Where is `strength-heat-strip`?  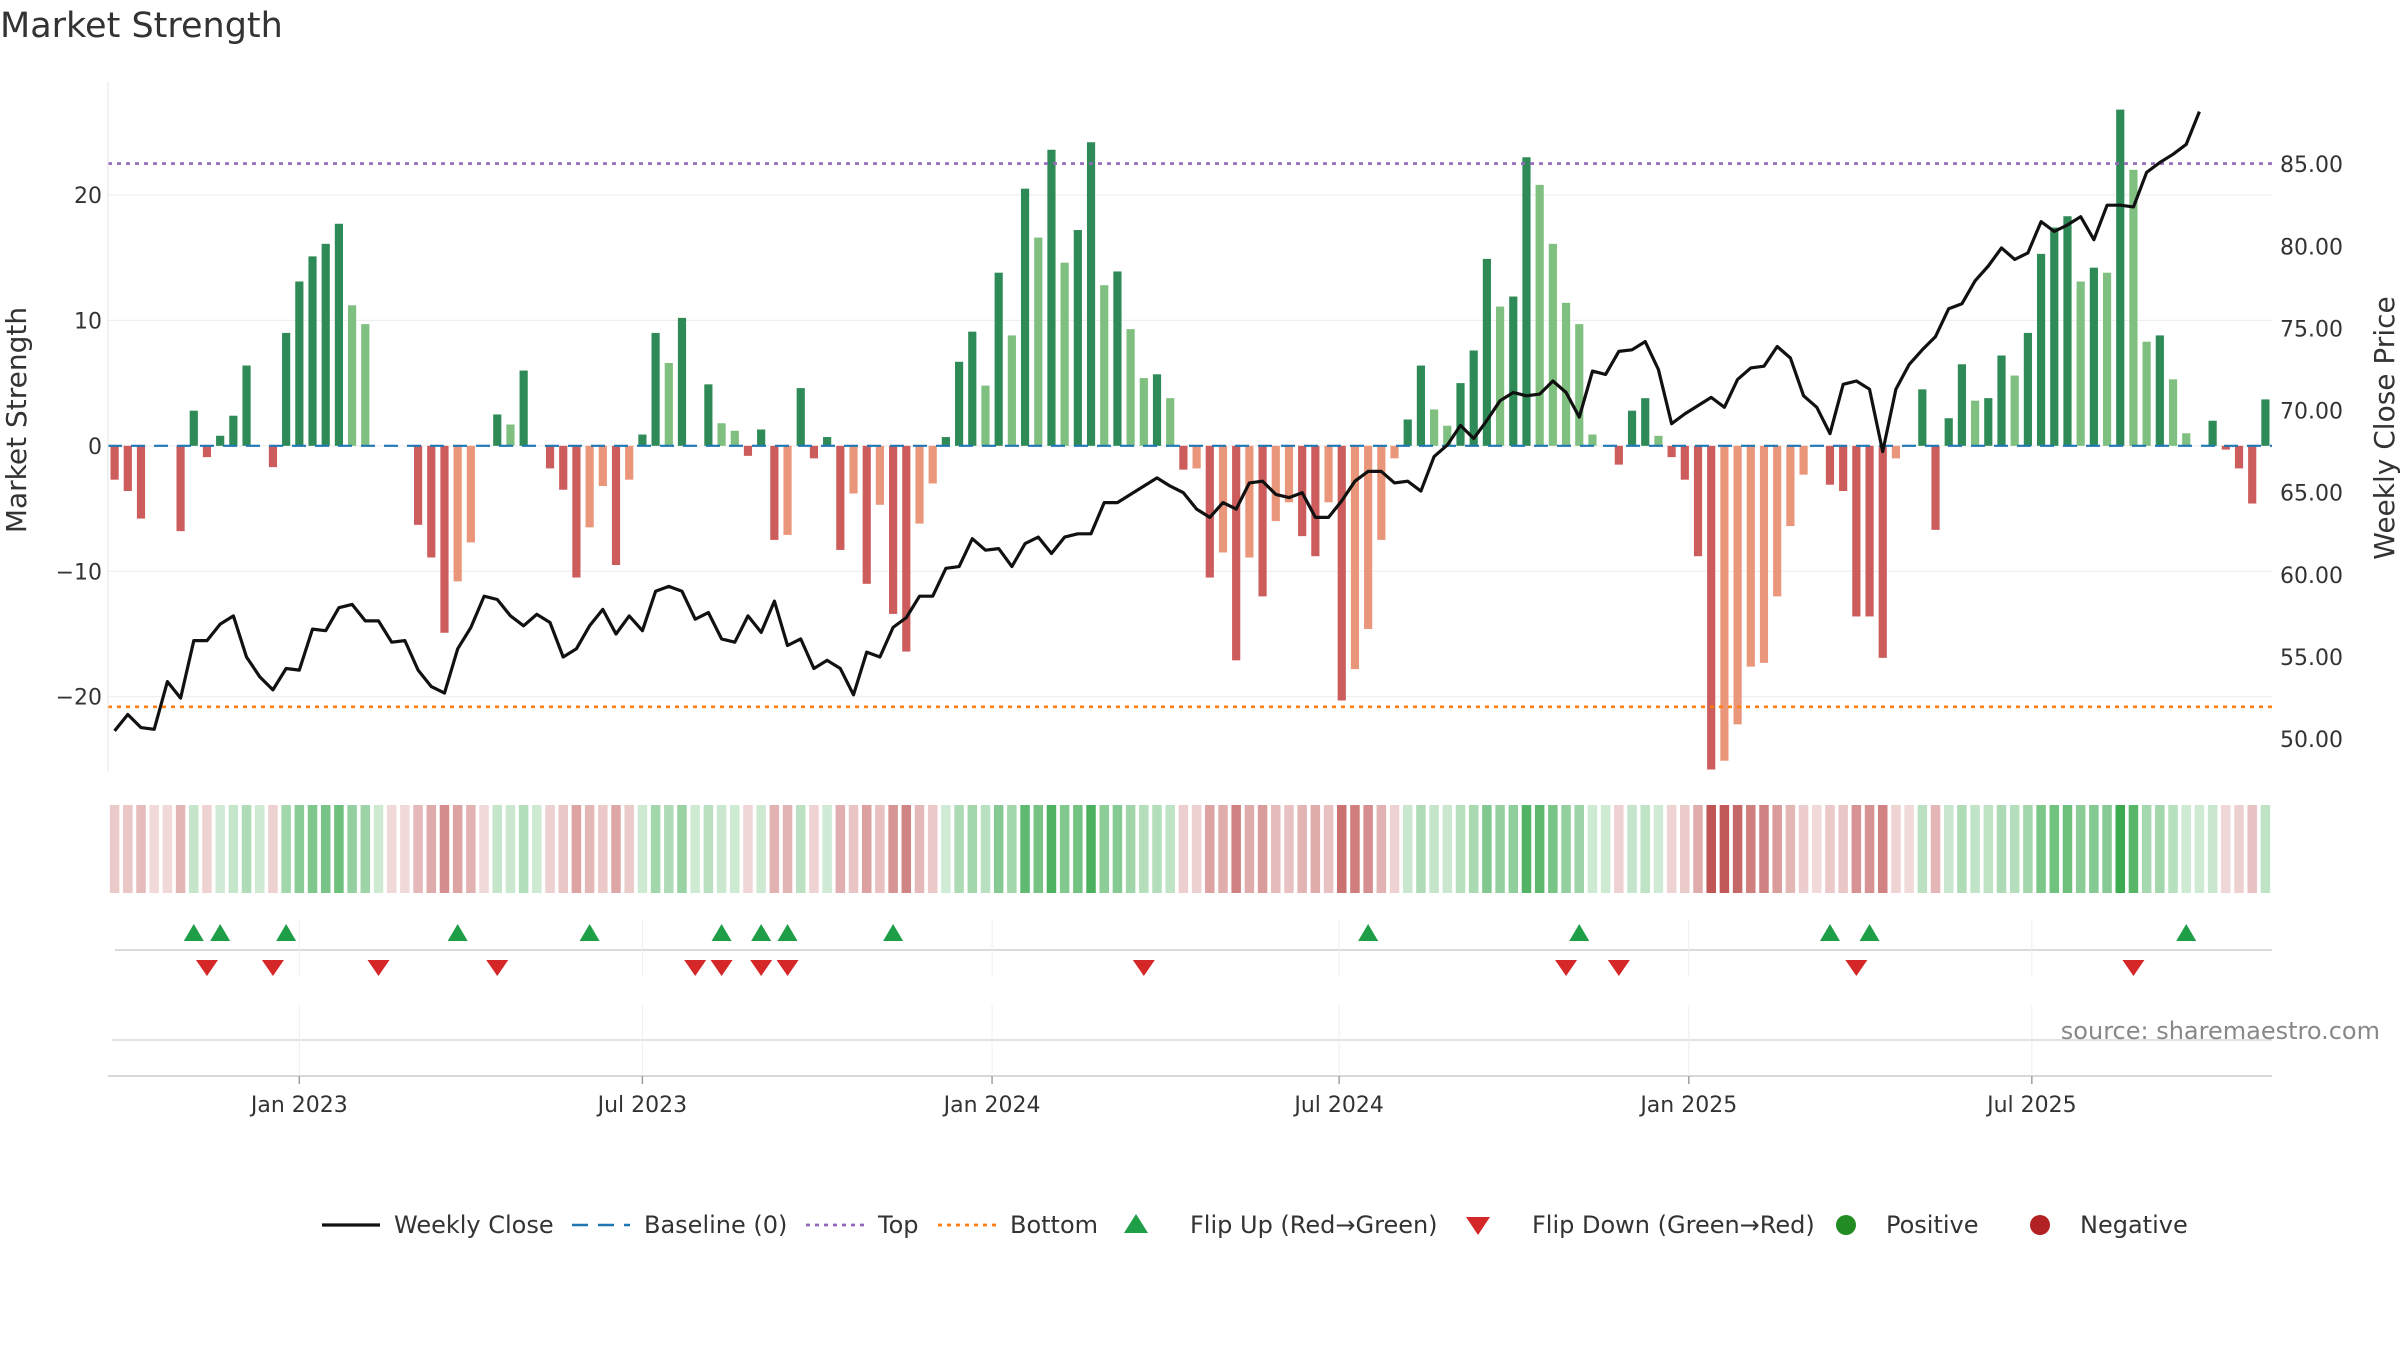 strength-heat-strip is located at coordinates (1190, 849).